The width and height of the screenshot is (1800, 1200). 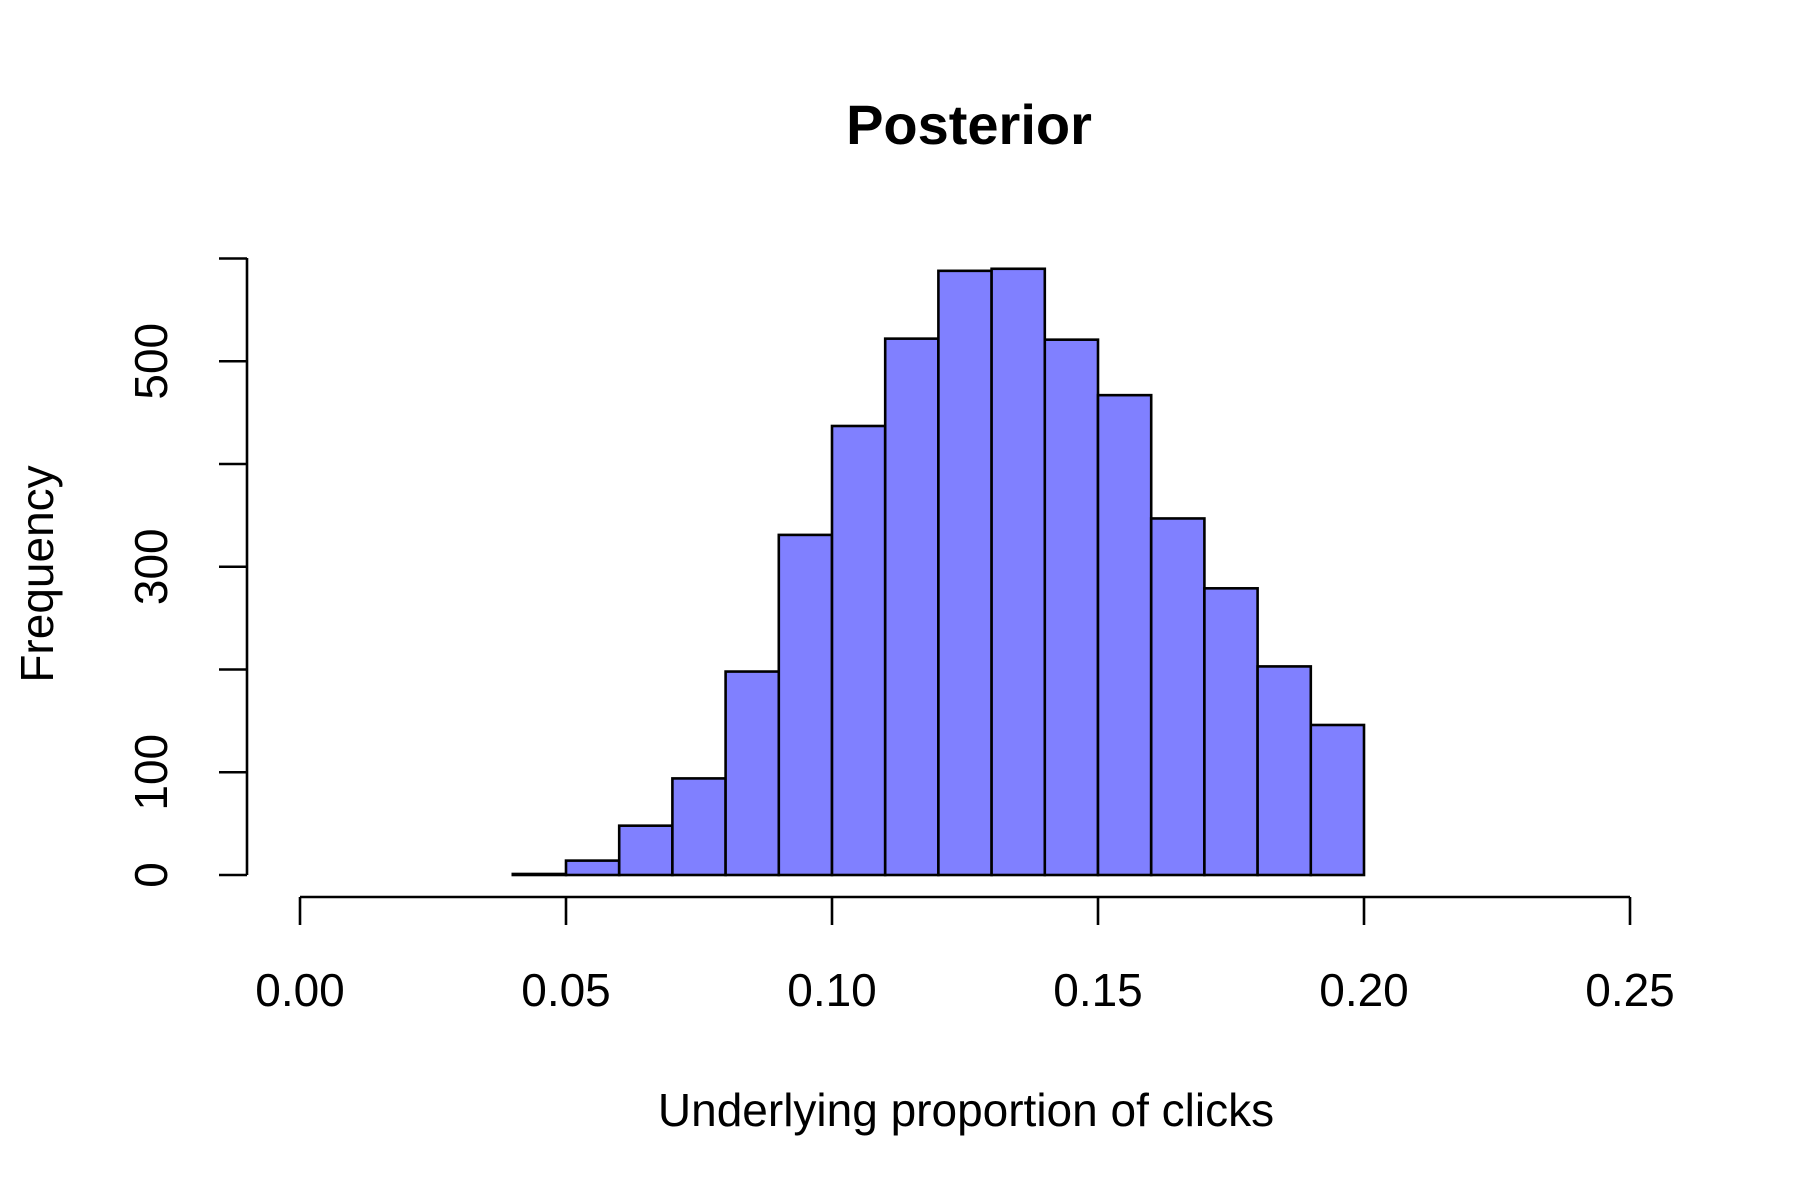 I want to click on y-tick-label: 500, so click(x=151, y=361).